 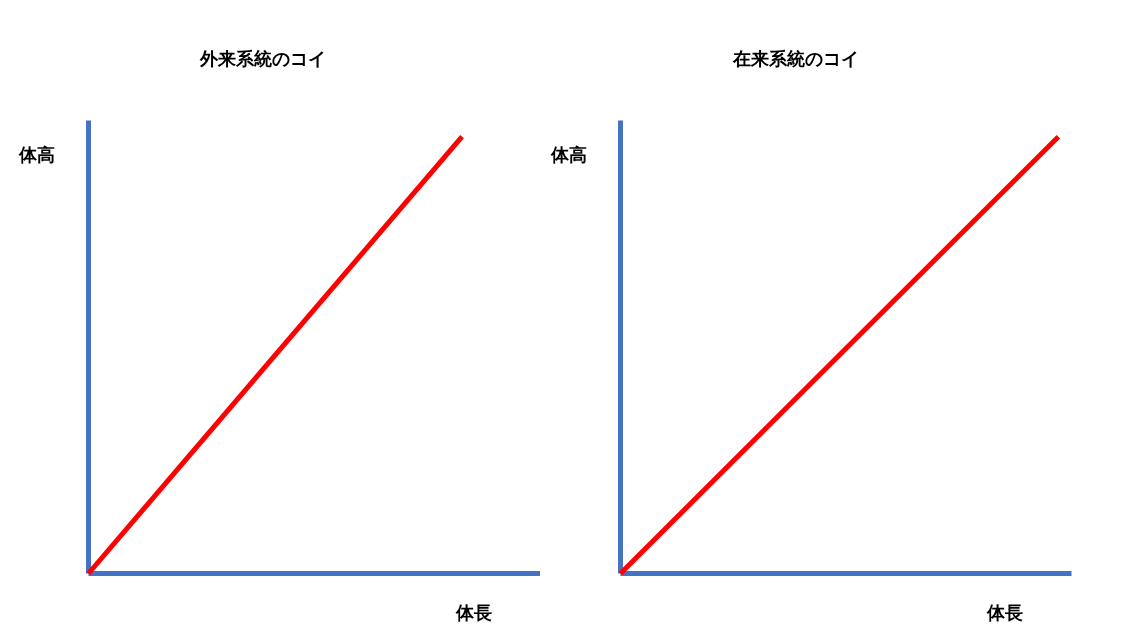 What do you see at coordinates (795, 58) in the screenshot?
I see `chart-title: 在来系統のコイ` at bounding box center [795, 58].